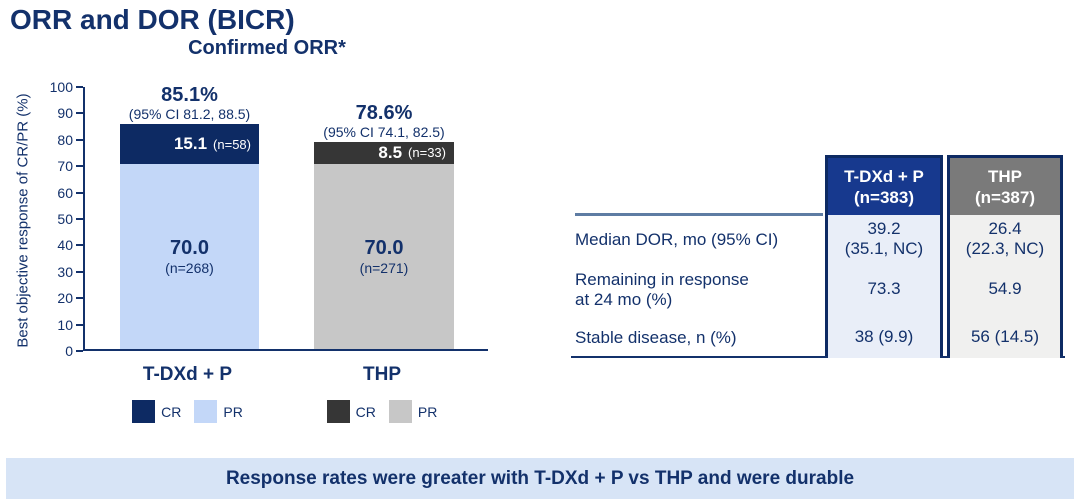  What do you see at coordinates (189, 114) in the screenshot?
I see `orr-confidence-interval: (95% CI 81.2, 88.5)` at bounding box center [189, 114].